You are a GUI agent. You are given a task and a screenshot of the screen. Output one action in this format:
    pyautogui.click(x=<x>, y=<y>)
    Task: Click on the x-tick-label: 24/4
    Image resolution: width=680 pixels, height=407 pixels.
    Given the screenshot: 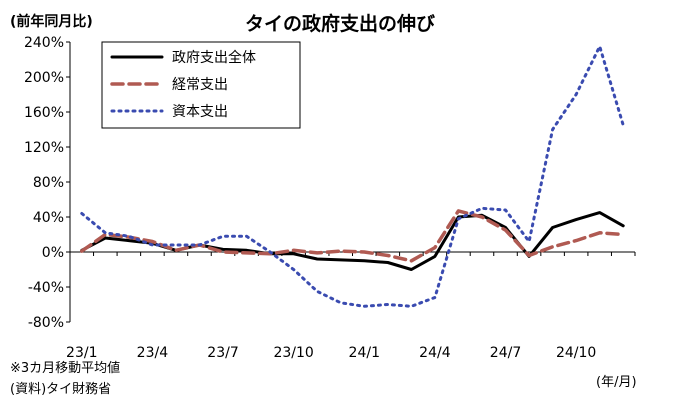 What is the action you would take?
    pyautogui.click(x=435, y=353)
    